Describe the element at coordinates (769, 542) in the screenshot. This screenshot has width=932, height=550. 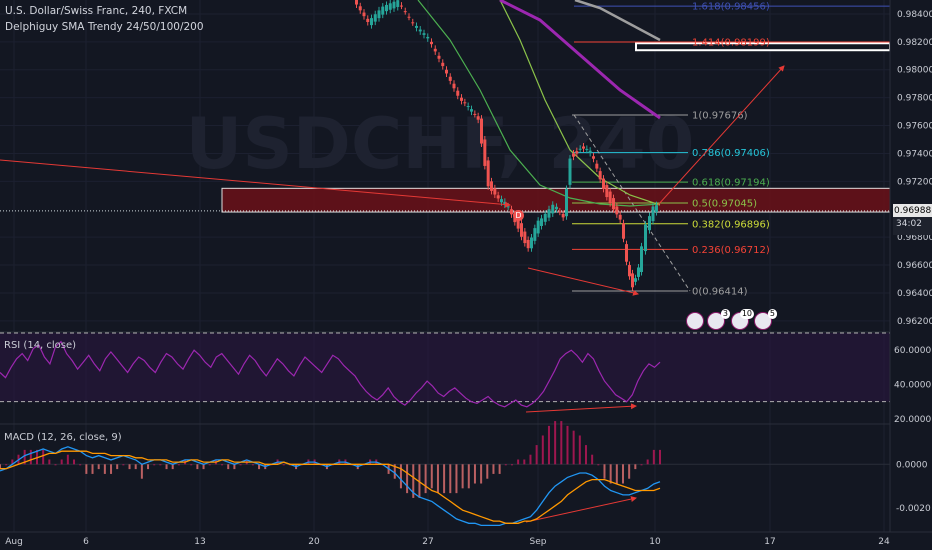
I see `time-tick-label: 17` at that location.